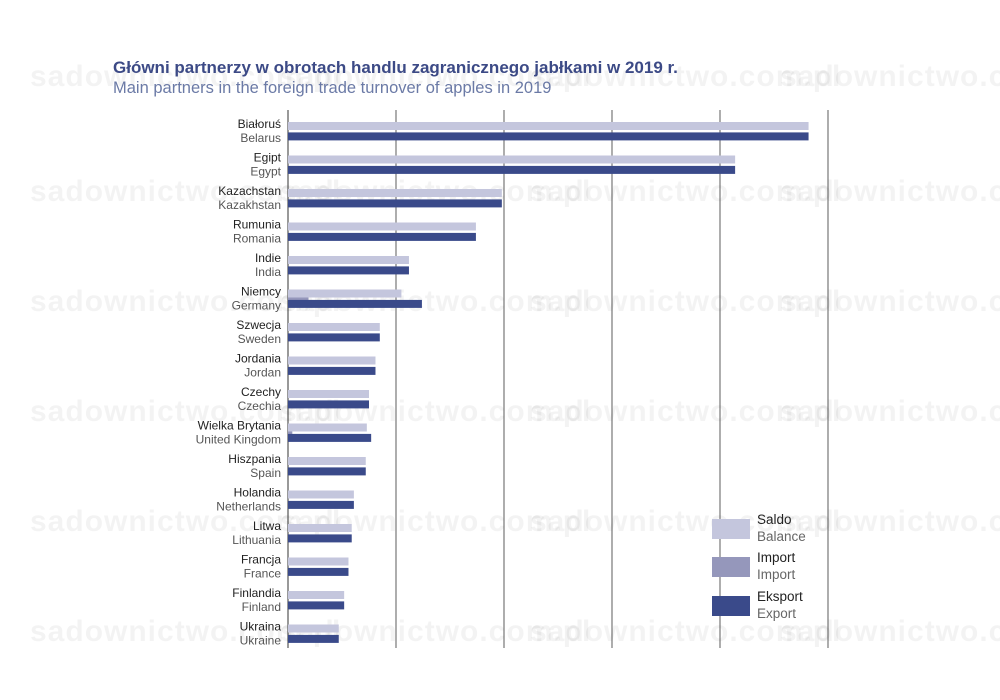  What do you see at coordinates (257, 225) in the screenshot?
I see `category-label: Rumunia` at bounding box center [257, 225].